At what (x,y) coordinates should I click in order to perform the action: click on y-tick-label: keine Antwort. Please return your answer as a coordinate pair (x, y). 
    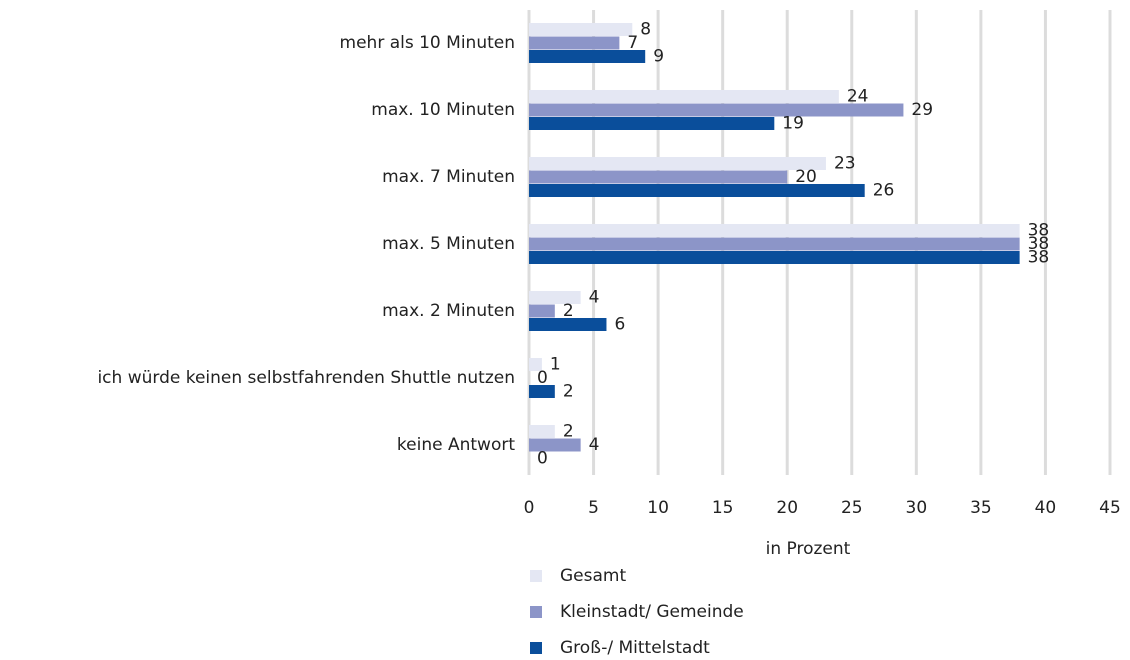
    Looking at the image, I should click on (456, 445).